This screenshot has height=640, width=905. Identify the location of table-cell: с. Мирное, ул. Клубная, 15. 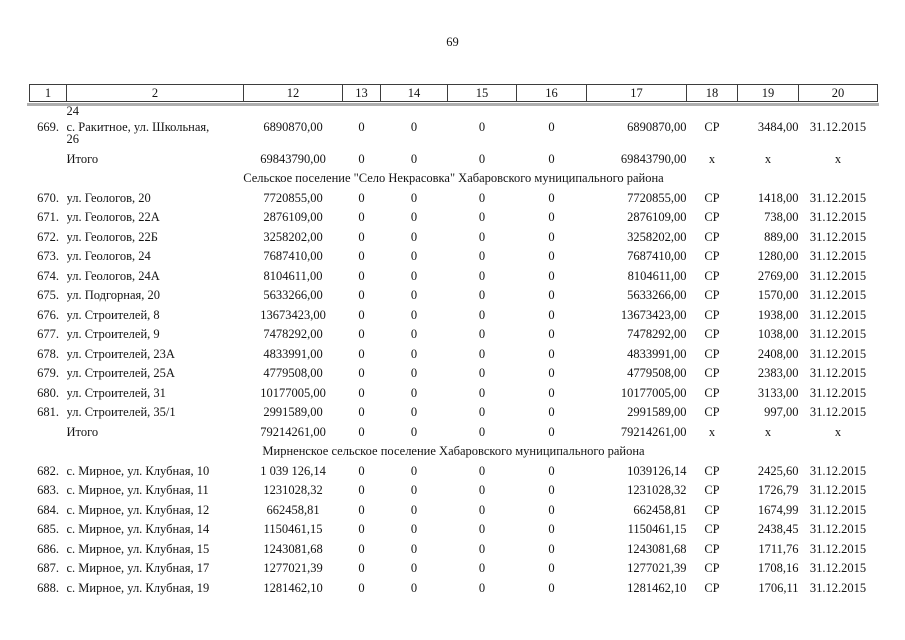
(138, 548).